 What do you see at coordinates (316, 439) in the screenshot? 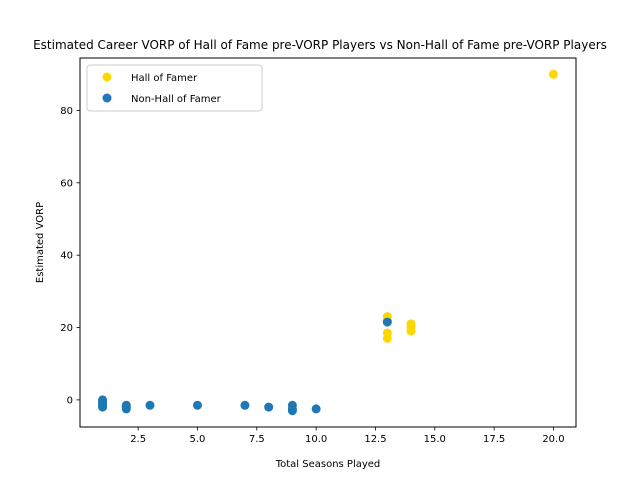
I see `x-tick-label: 10.0` at bounding box center [316, 439].